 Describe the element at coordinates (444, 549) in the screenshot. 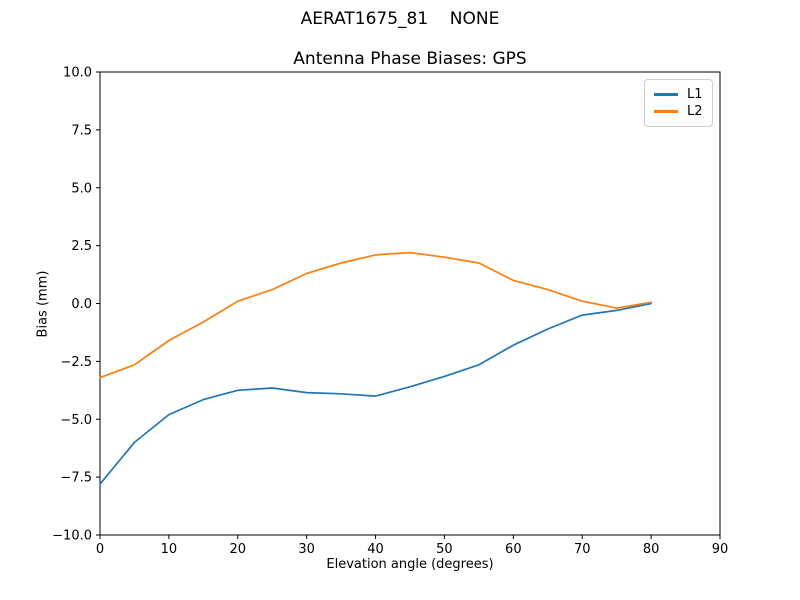

I see `x-tick-label: 50` at that location.